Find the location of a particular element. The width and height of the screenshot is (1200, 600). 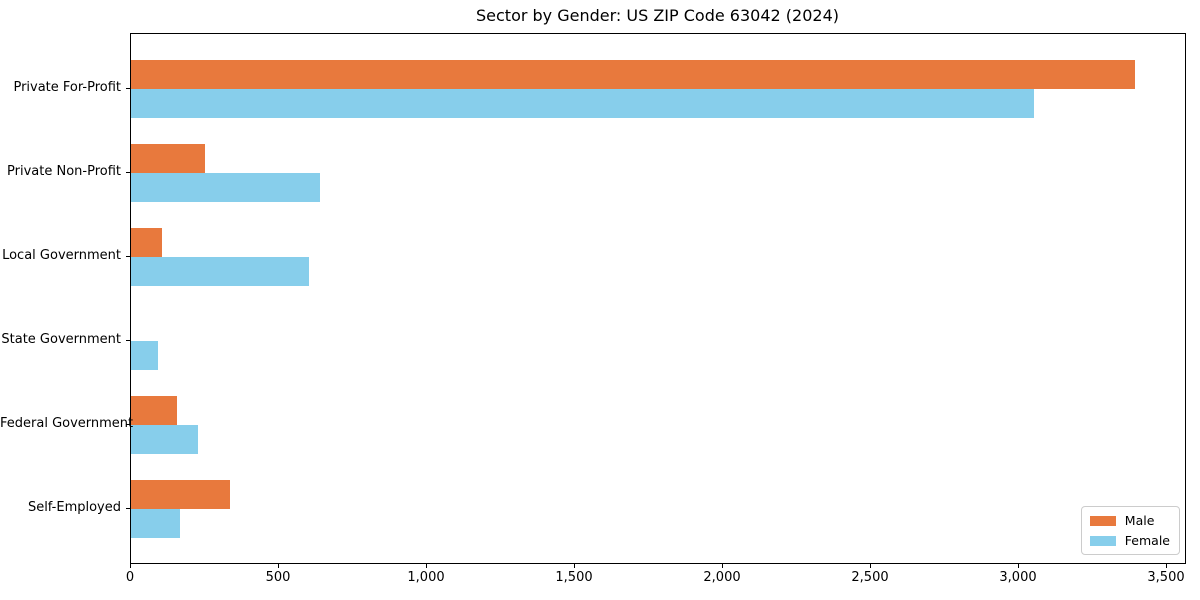

x-tick-label-2500: 2,500 is located at coordinates (870, 577).